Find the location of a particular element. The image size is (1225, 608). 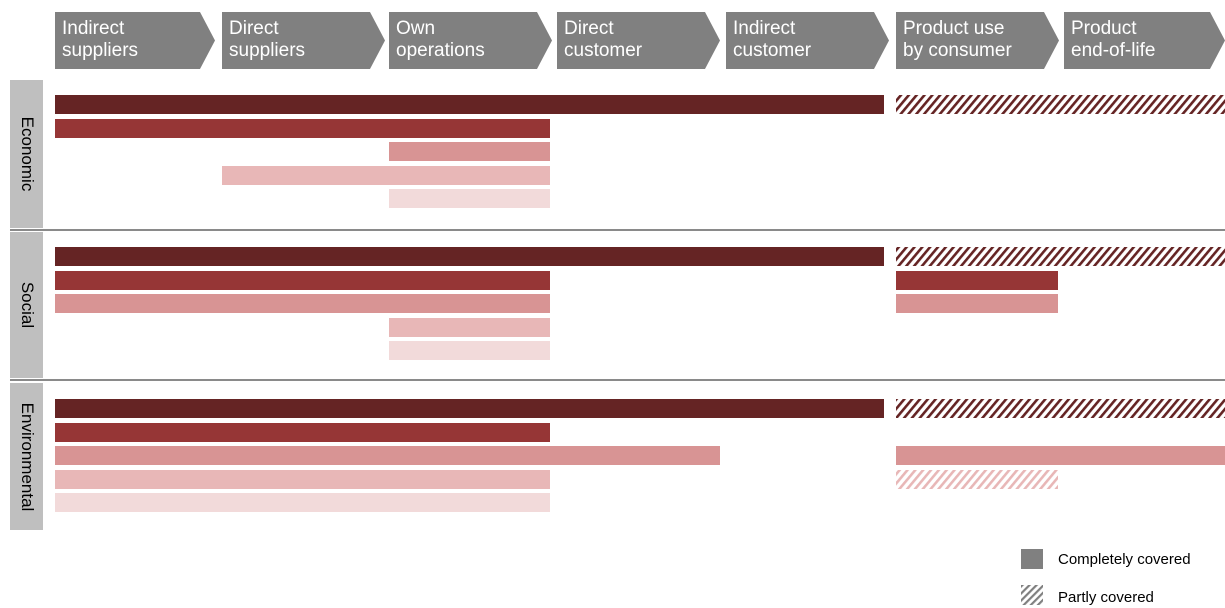

coverage-bar-environmental-level3-product-use-by-consumer is located at coordinates (1060, 455).